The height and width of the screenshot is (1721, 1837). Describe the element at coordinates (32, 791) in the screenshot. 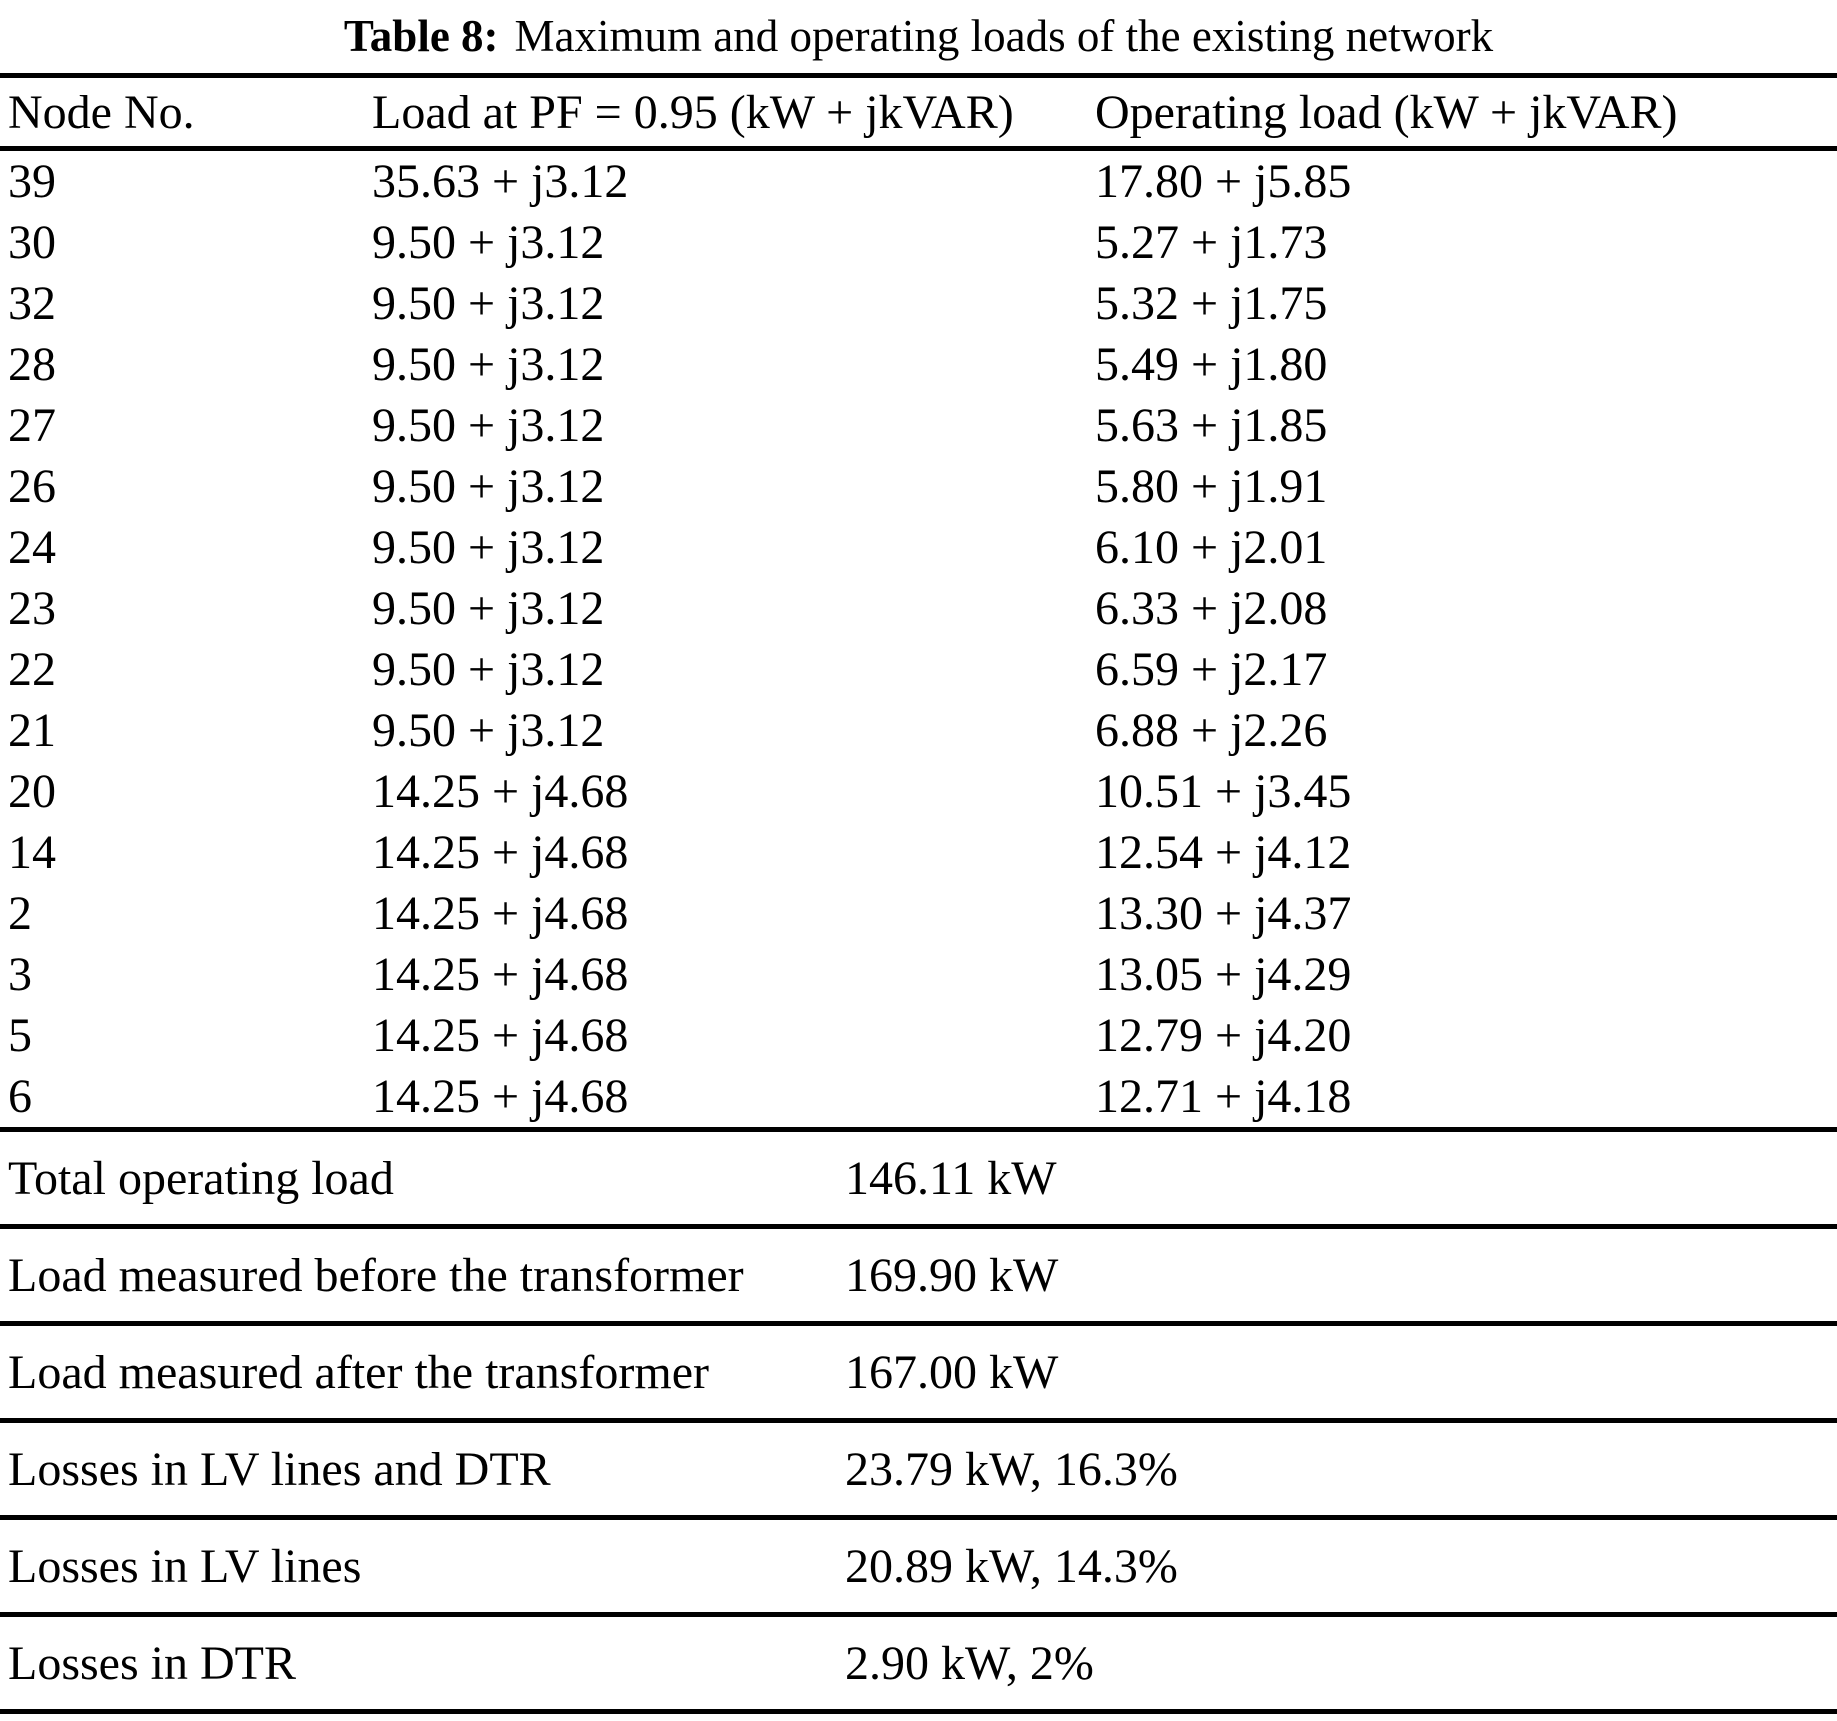

I see `node-cell: 20` at that location.